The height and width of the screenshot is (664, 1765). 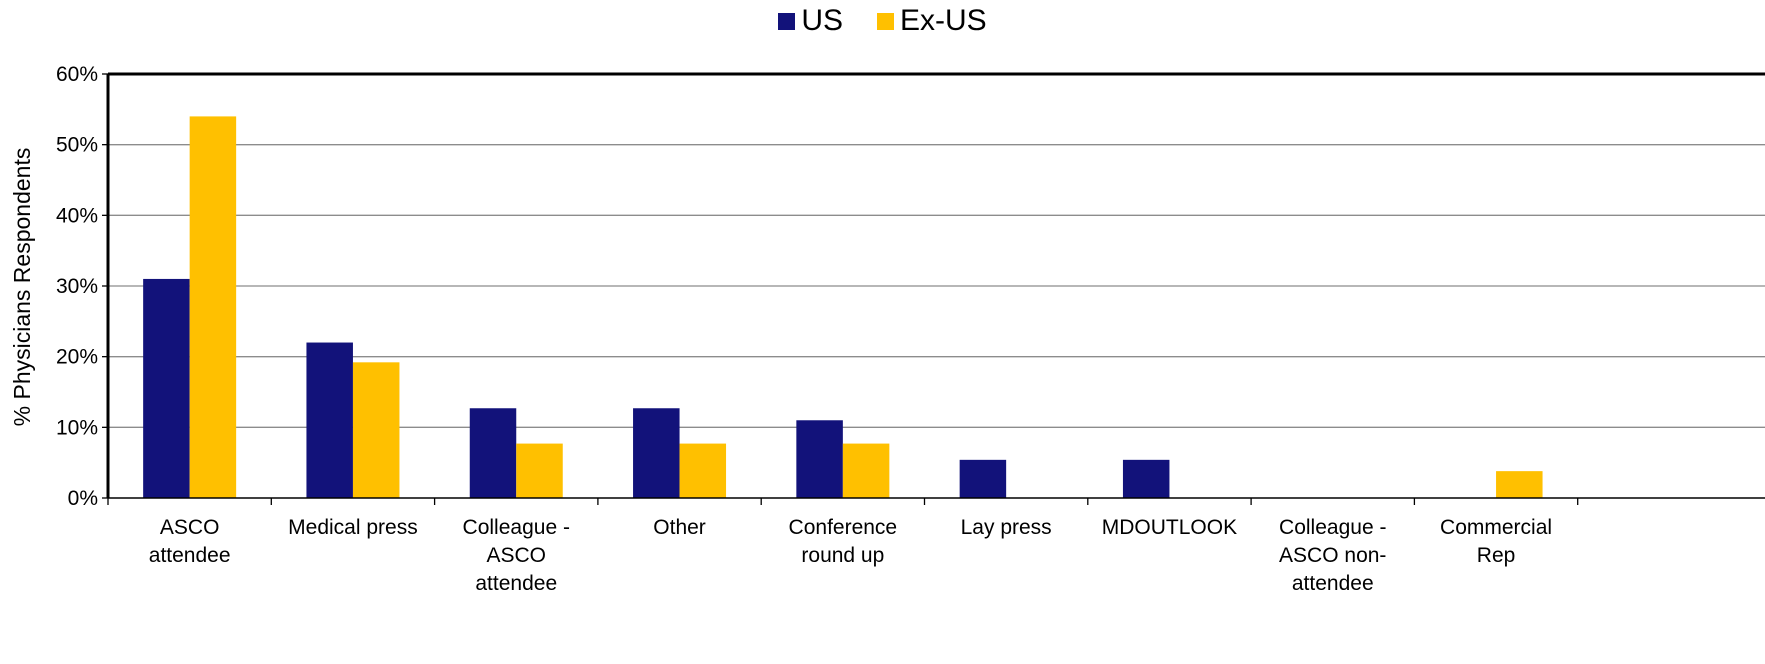 I want to click on chart-legend: US Ex-US, so click(x=882, y=21).